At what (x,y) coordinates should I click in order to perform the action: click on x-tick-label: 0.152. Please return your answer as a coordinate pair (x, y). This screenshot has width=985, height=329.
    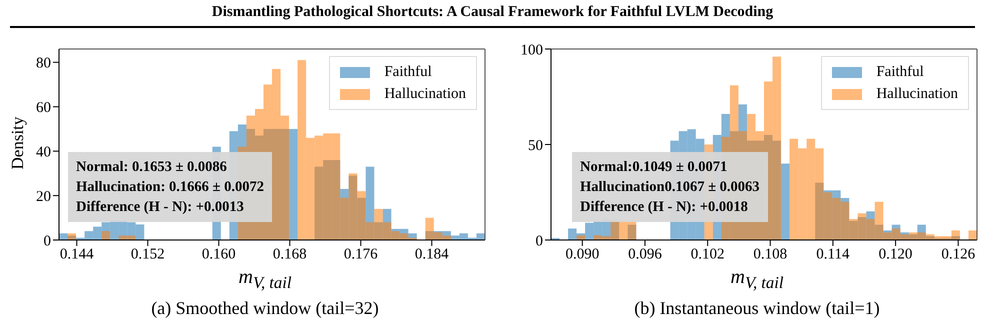
    Looking at the image, I should click on (147, 254).